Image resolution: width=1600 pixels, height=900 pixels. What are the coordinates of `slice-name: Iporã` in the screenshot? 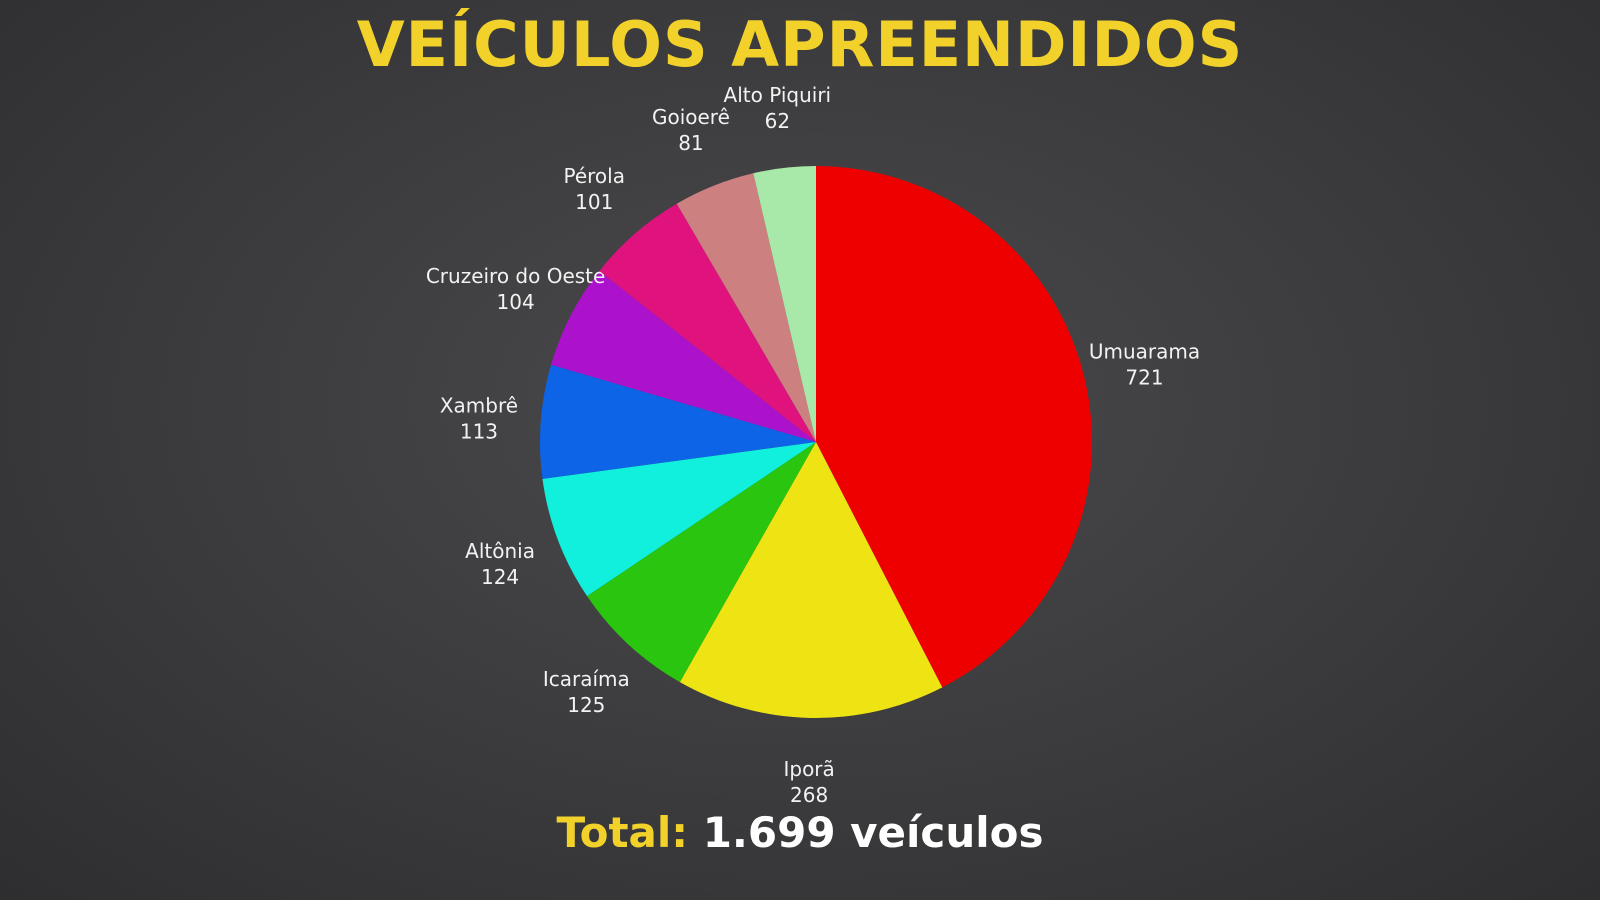 It's located at (808, 769).